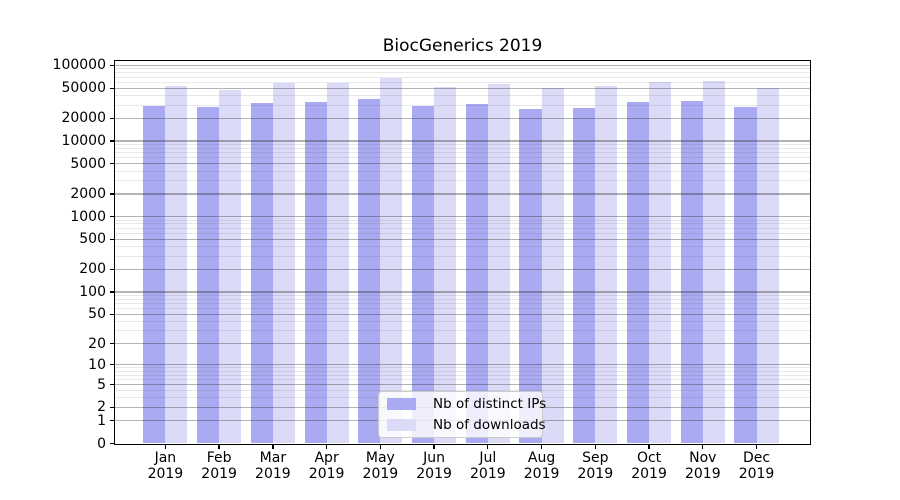 The height and width of the screenshot is (500, 900). I want to click on bar-downloads-mar, so click(283, 263).